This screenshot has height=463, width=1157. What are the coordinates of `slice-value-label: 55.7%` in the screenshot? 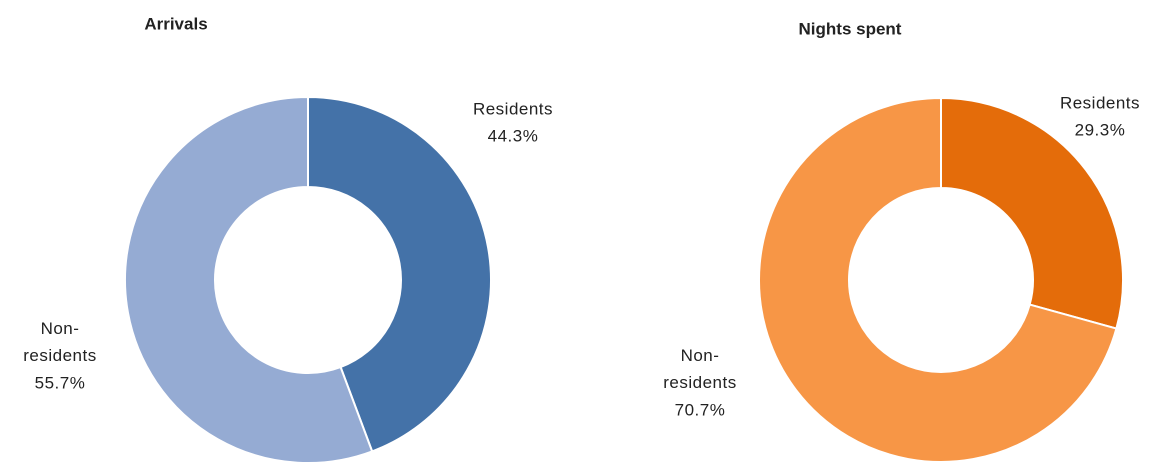 It's located at (60, 382).